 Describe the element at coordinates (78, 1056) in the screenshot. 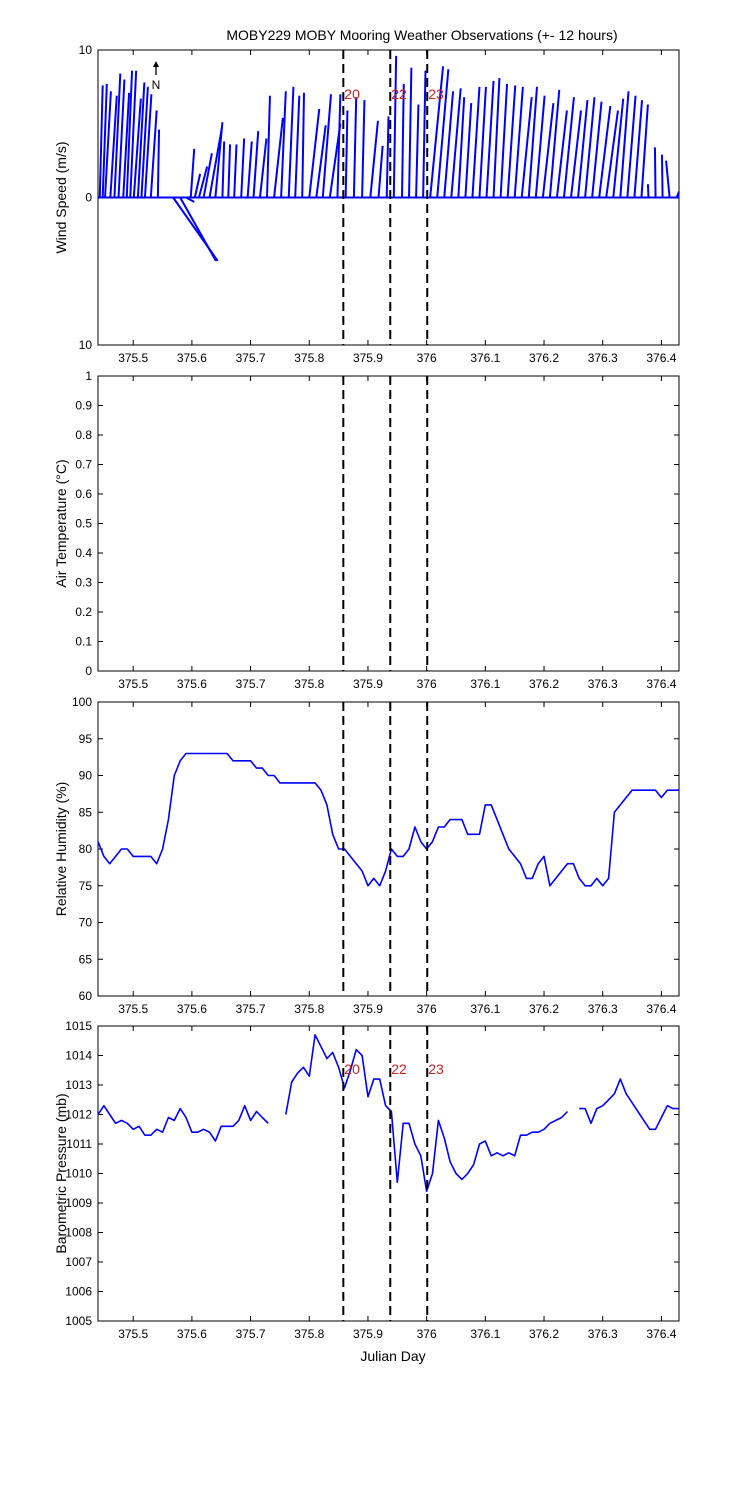

I see `y-tick-label: 1014` at that location.